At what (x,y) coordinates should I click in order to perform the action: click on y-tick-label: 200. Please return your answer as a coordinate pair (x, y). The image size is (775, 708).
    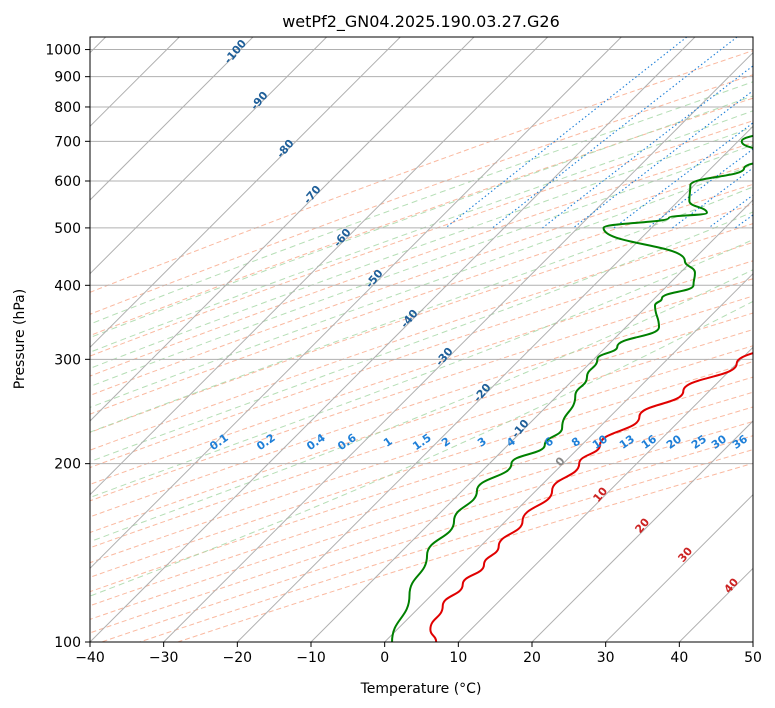
    Looking at the image, I should click on (67, 465).